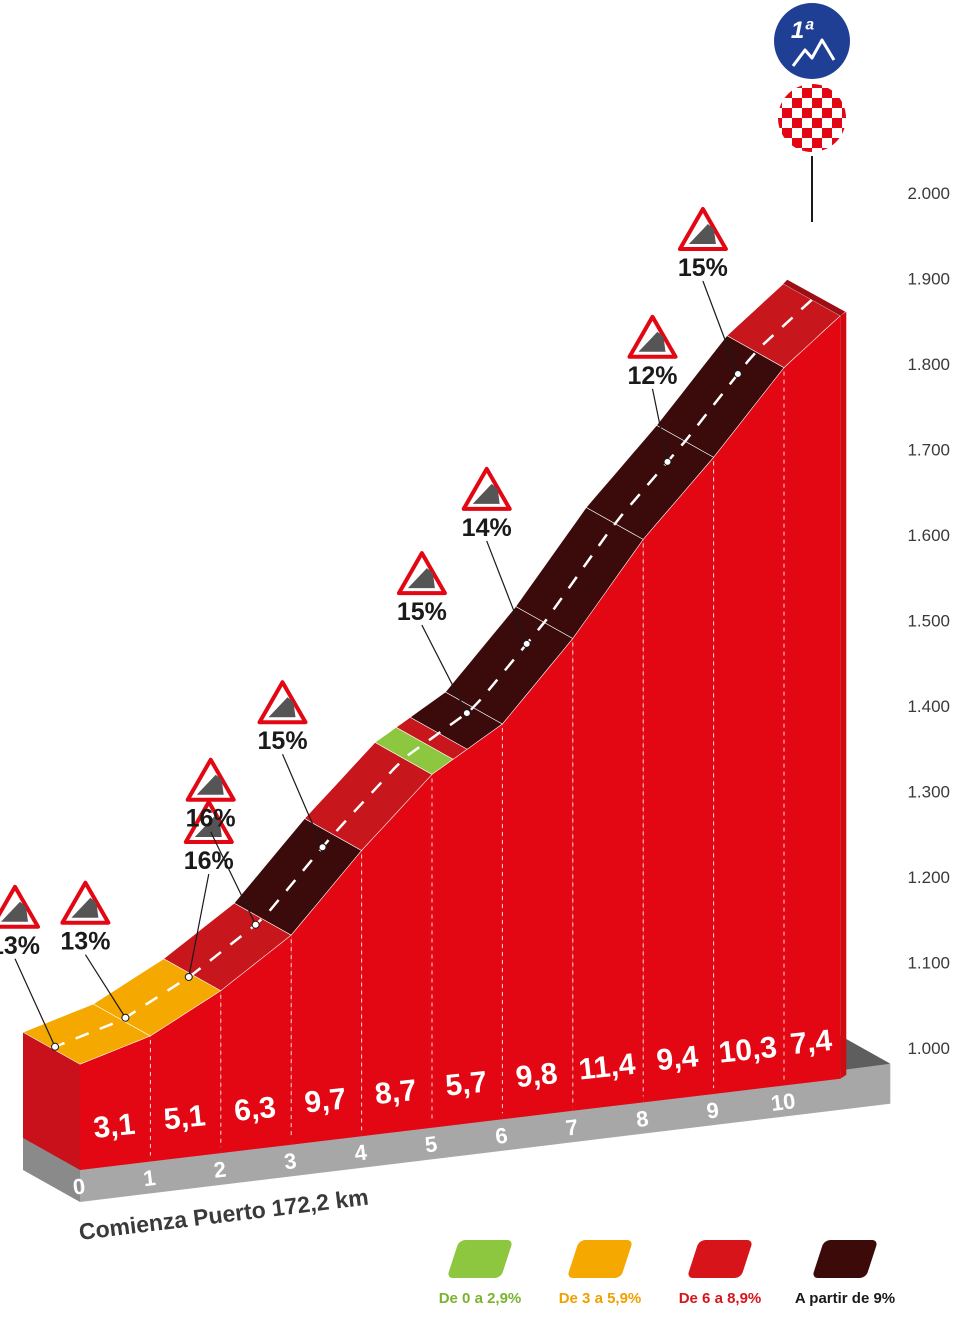 This screenshot has height=1324, width=960. I want to click on altitude-tick-label: 2.000, so click(928, 193).